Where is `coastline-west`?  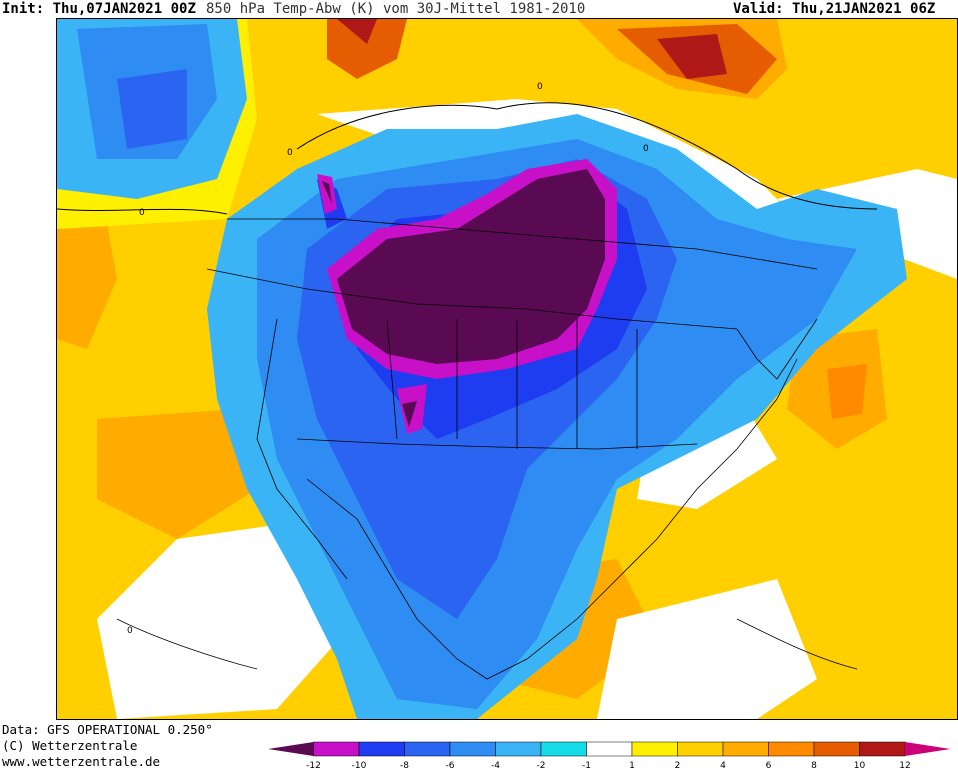
coastline-west is located at coordinates (302, 449).